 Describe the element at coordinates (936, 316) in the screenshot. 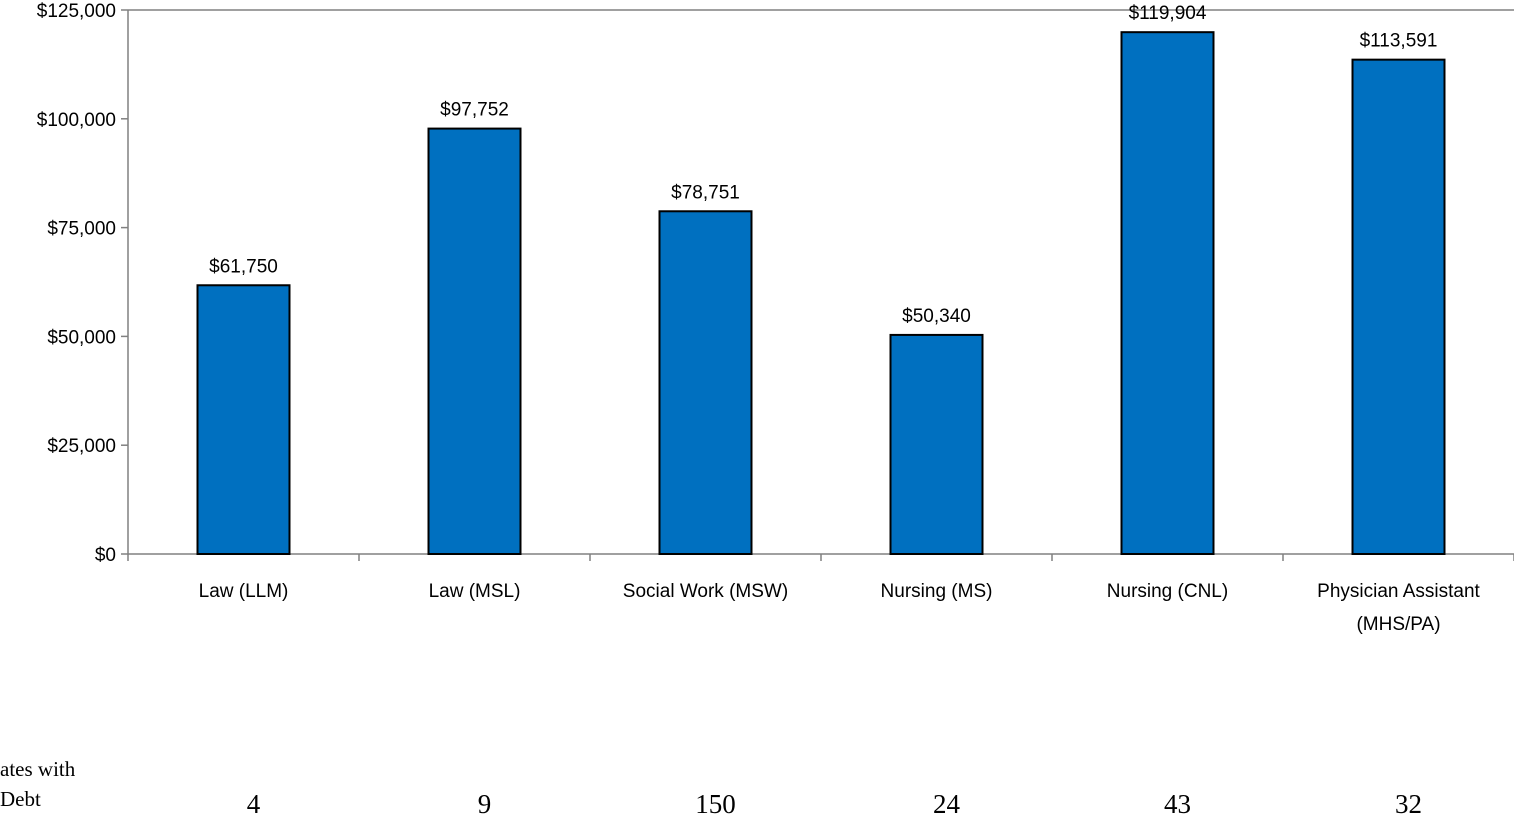

I see `data-label: $50,340` at that location.